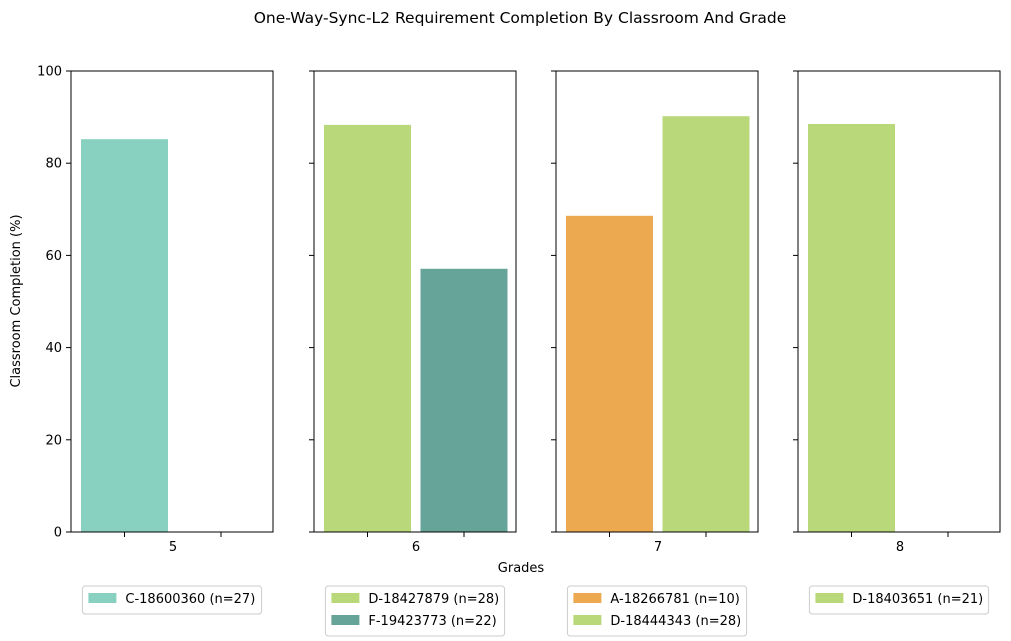 This screenshot has width=1011, height=641. I want to click on legend: D-18427879 (n=28) F-19423773 (n=22), so click(415, 611).